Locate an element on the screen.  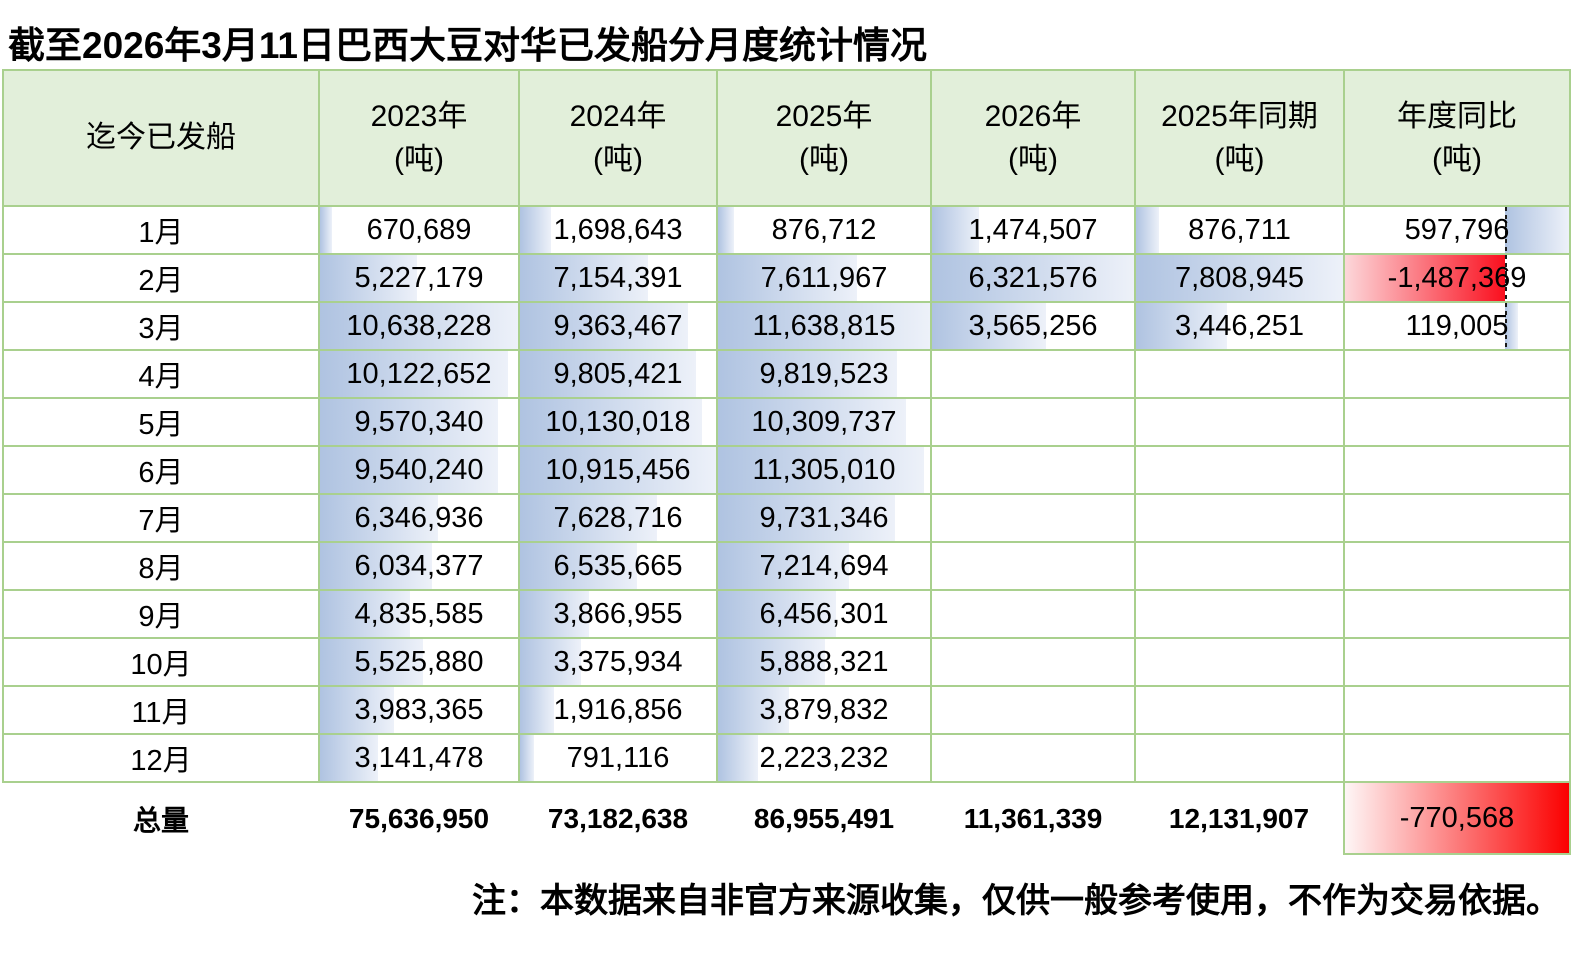
year-label: 2024年 is located at coordinates (618, 116).